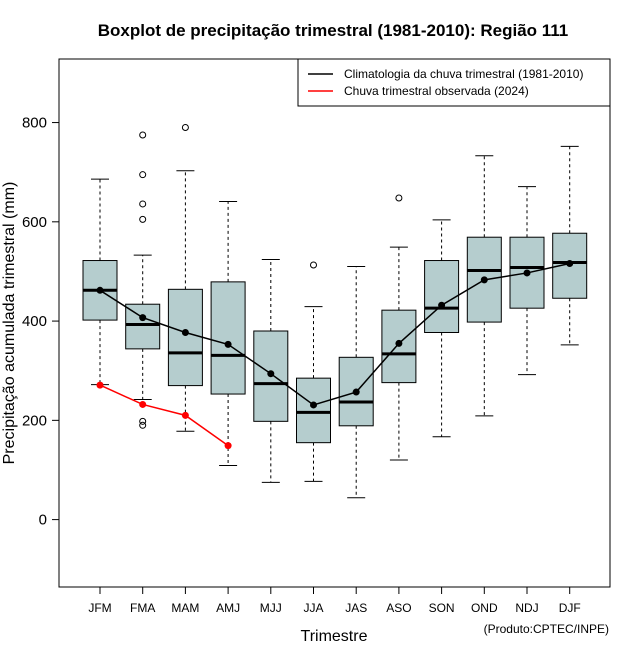 The image size is (640, 660). What do you see at coordinates (164, 415) in the screenshot?
I see `series-line-observed` at bounding box center [164, 415].